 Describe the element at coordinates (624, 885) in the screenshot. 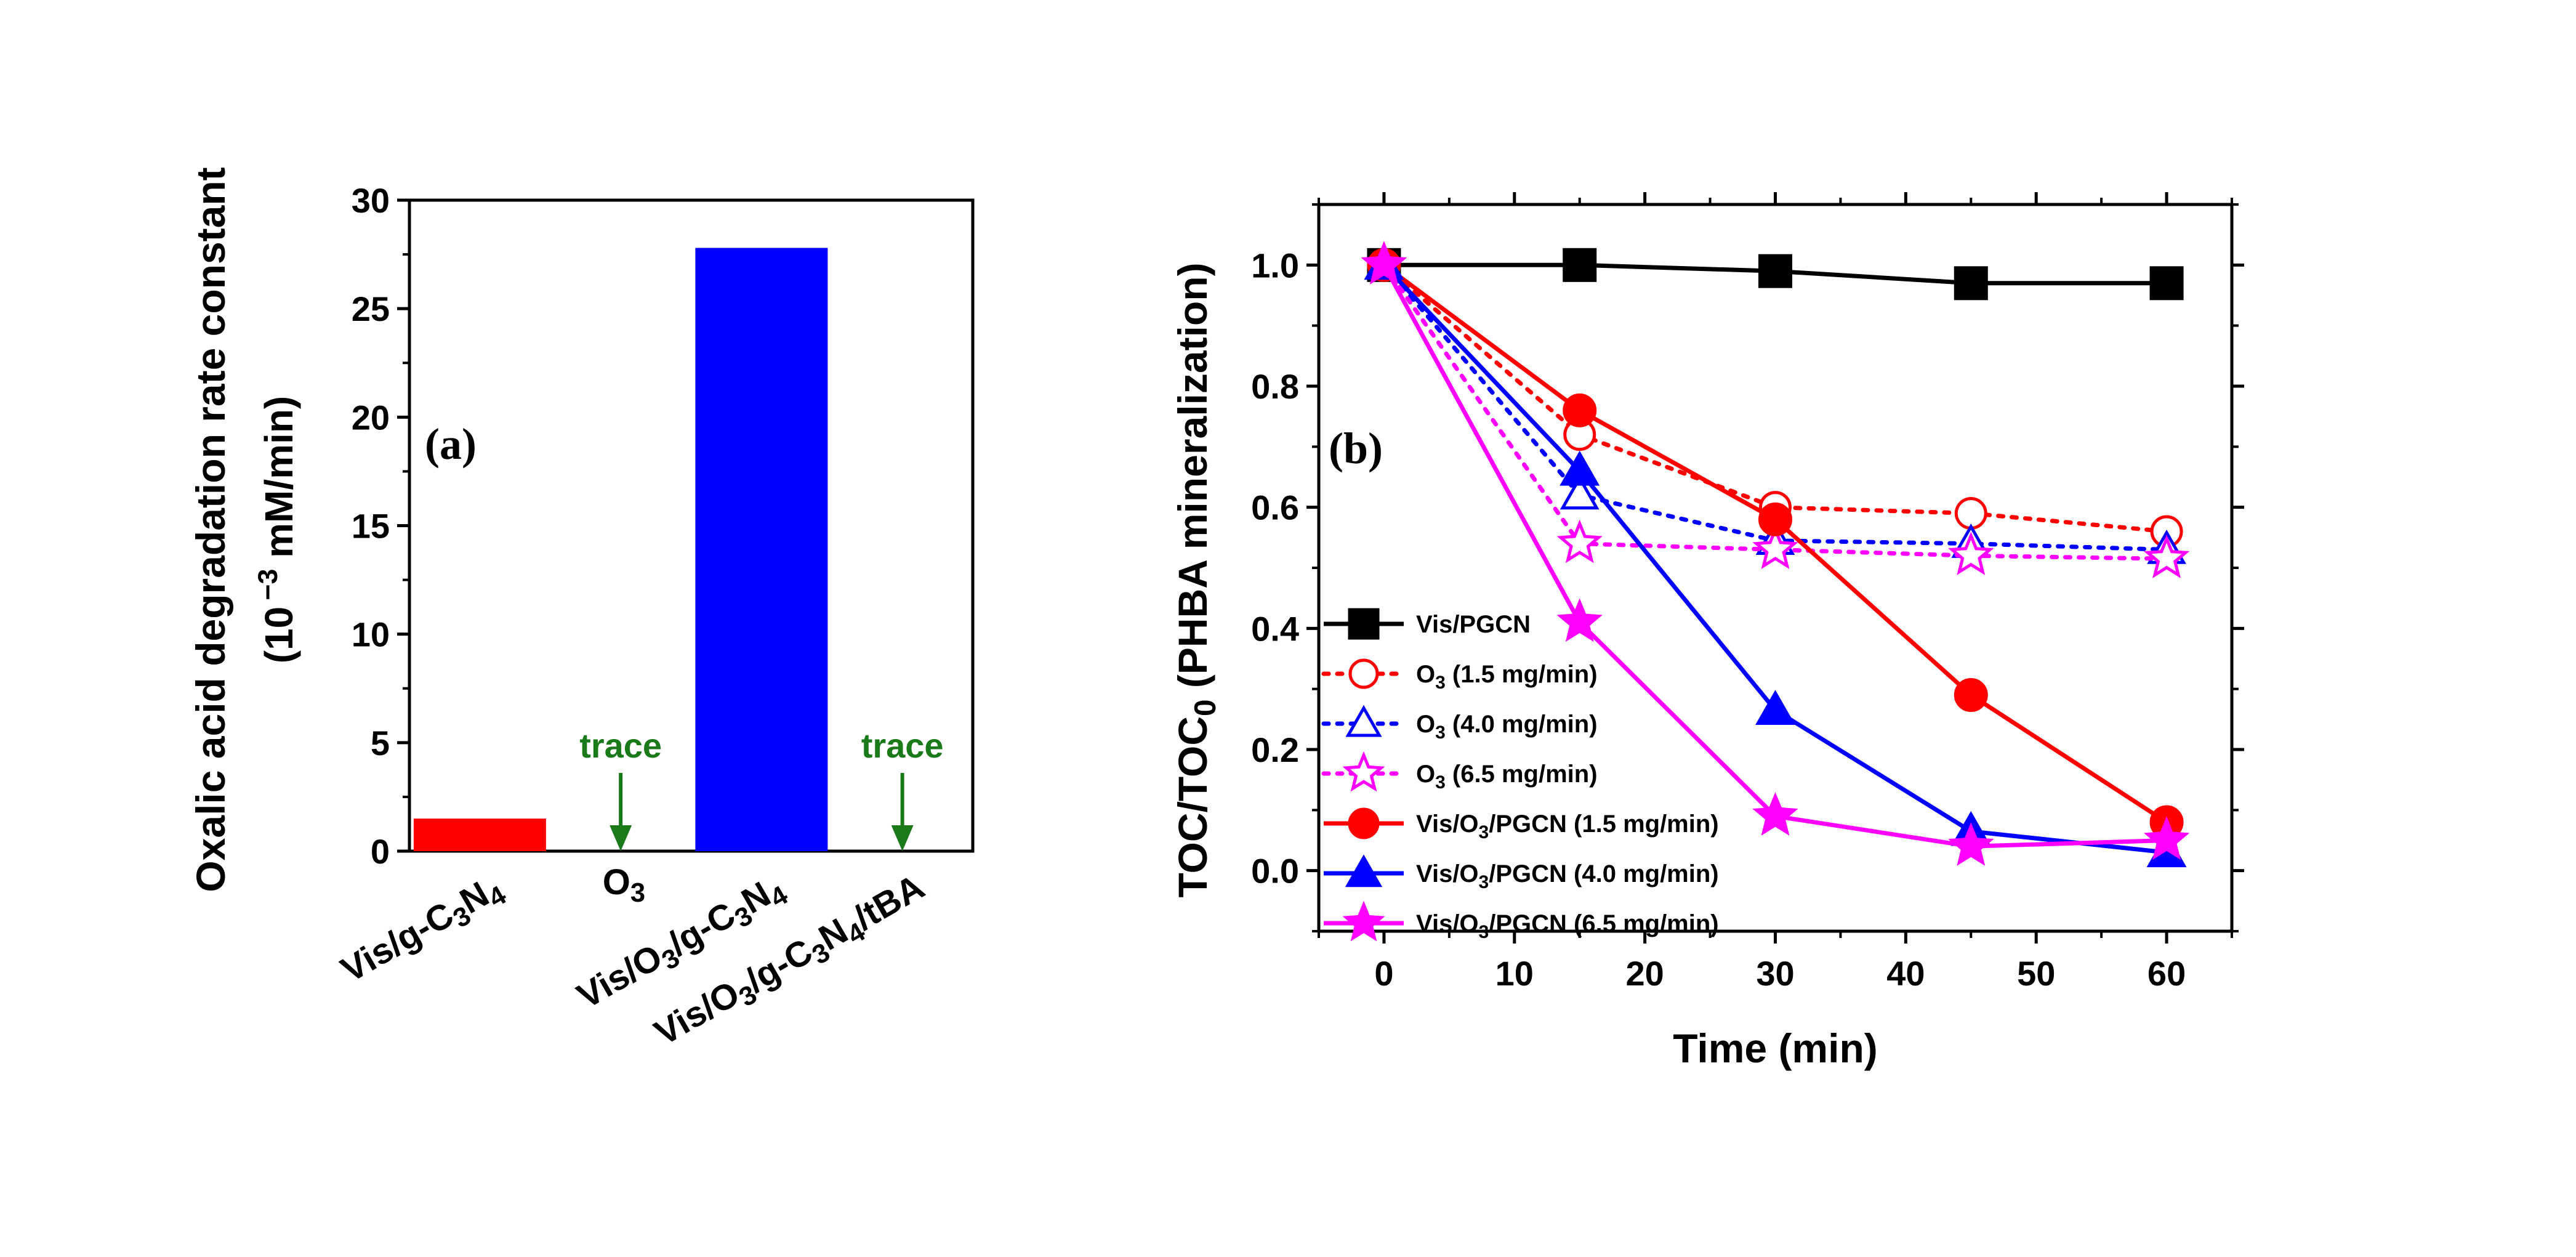

I see `panel-a-category-label: O3` at that location.